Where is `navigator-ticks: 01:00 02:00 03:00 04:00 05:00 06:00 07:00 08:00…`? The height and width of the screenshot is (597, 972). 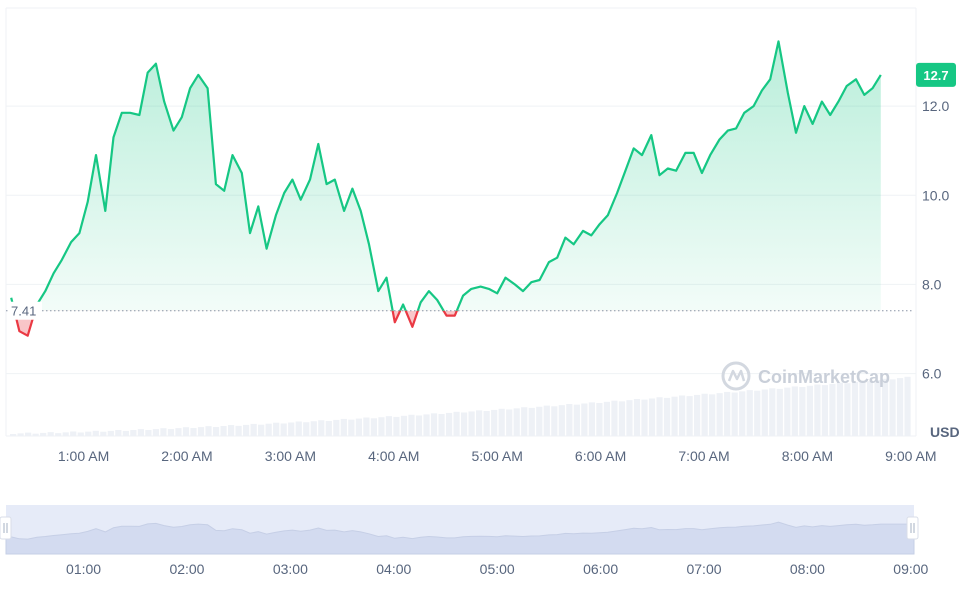
navigator-ticks: 01:00 02:00 03:00 04:00 05:00 06:00 07:00 08:00… is located at coordinates (497, 569).